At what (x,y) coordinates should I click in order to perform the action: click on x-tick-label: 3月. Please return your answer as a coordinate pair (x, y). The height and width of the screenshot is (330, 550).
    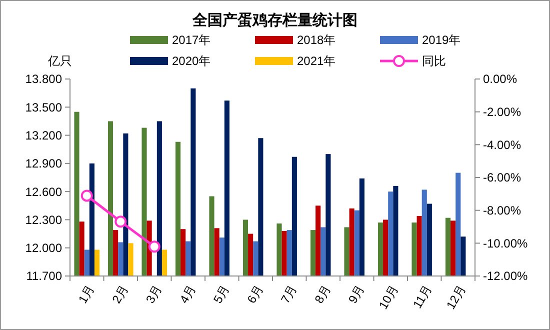
    Looking at the image, I should click on (154, 294).